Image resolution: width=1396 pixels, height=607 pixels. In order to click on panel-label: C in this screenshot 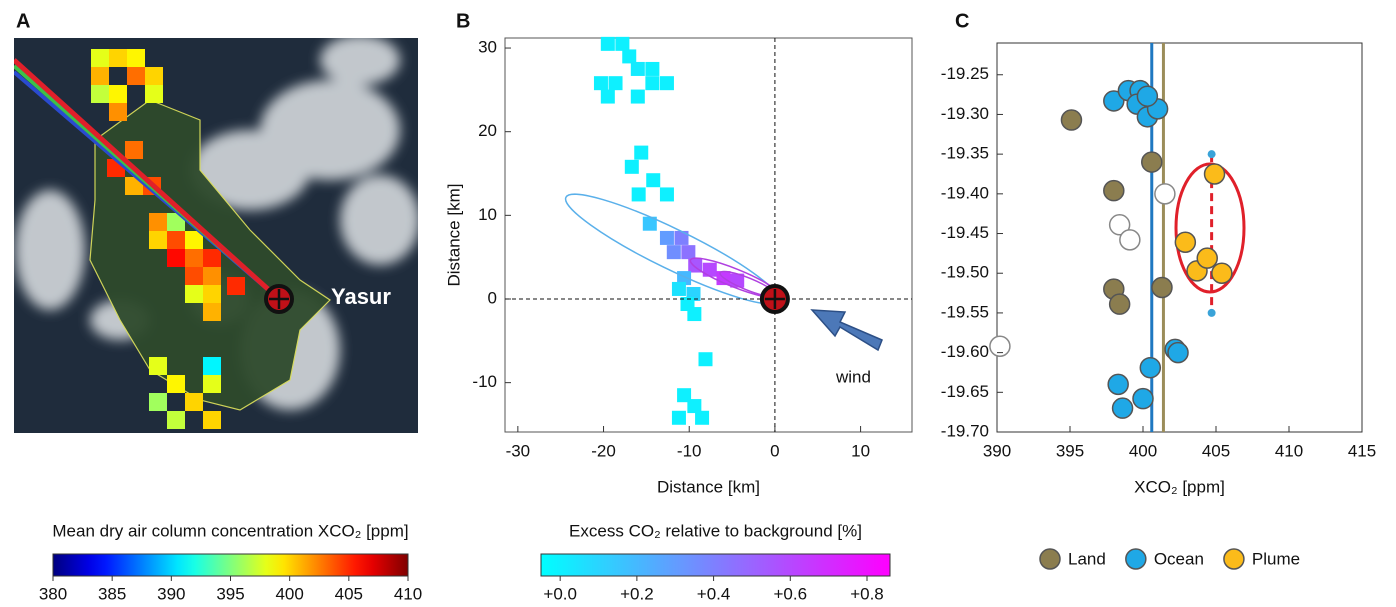, I will do `click(962, 21)`.